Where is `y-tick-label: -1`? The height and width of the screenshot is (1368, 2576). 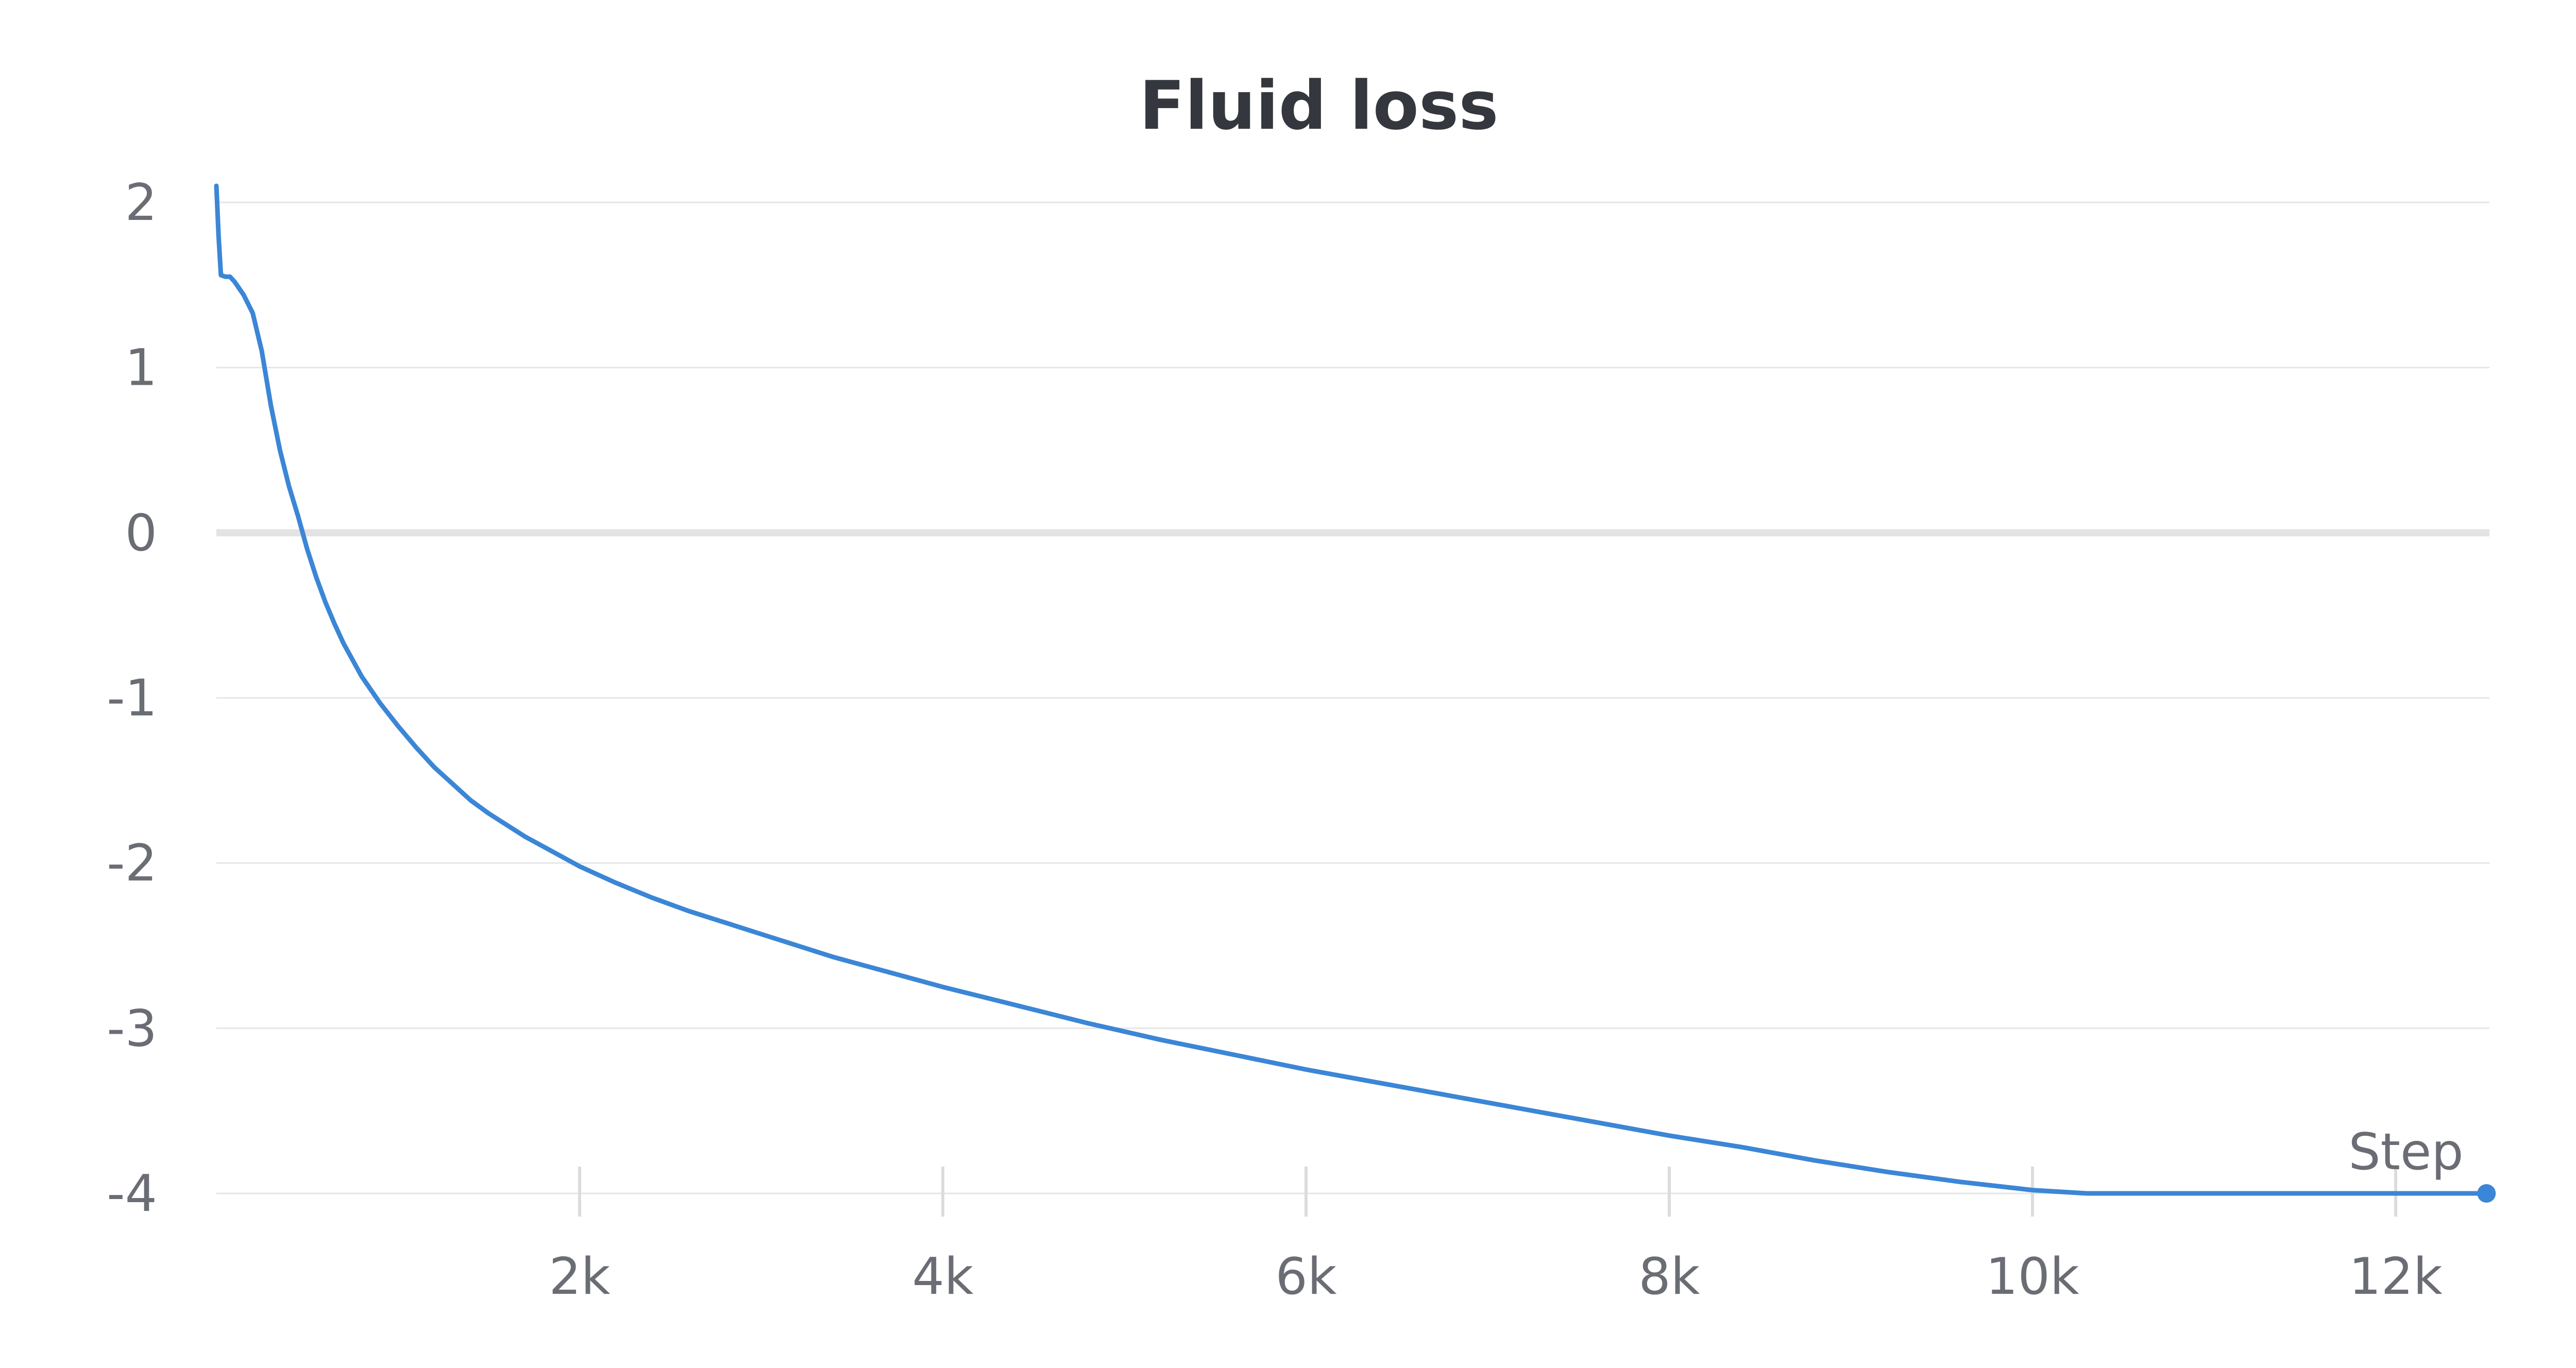
y-tick-label: -1 is located at coordinates (132, 698).